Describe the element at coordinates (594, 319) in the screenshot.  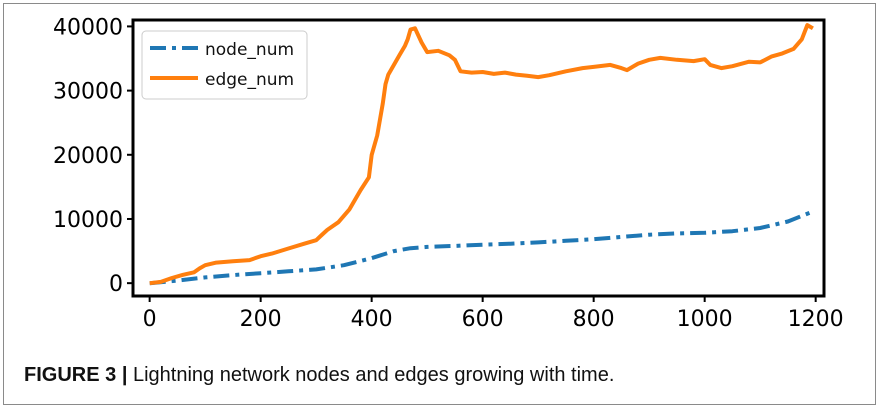
I see `x-tick-label: 800` at that location.